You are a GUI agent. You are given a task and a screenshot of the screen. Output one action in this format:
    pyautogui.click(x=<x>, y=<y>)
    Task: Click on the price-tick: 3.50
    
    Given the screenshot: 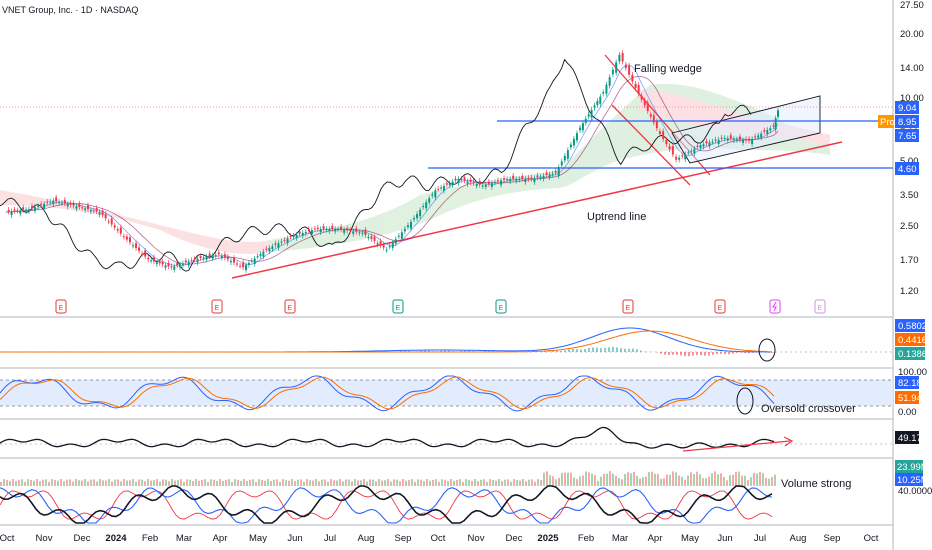 What is the action you would take?
    pyautogui.click(x=909, y=195)
    